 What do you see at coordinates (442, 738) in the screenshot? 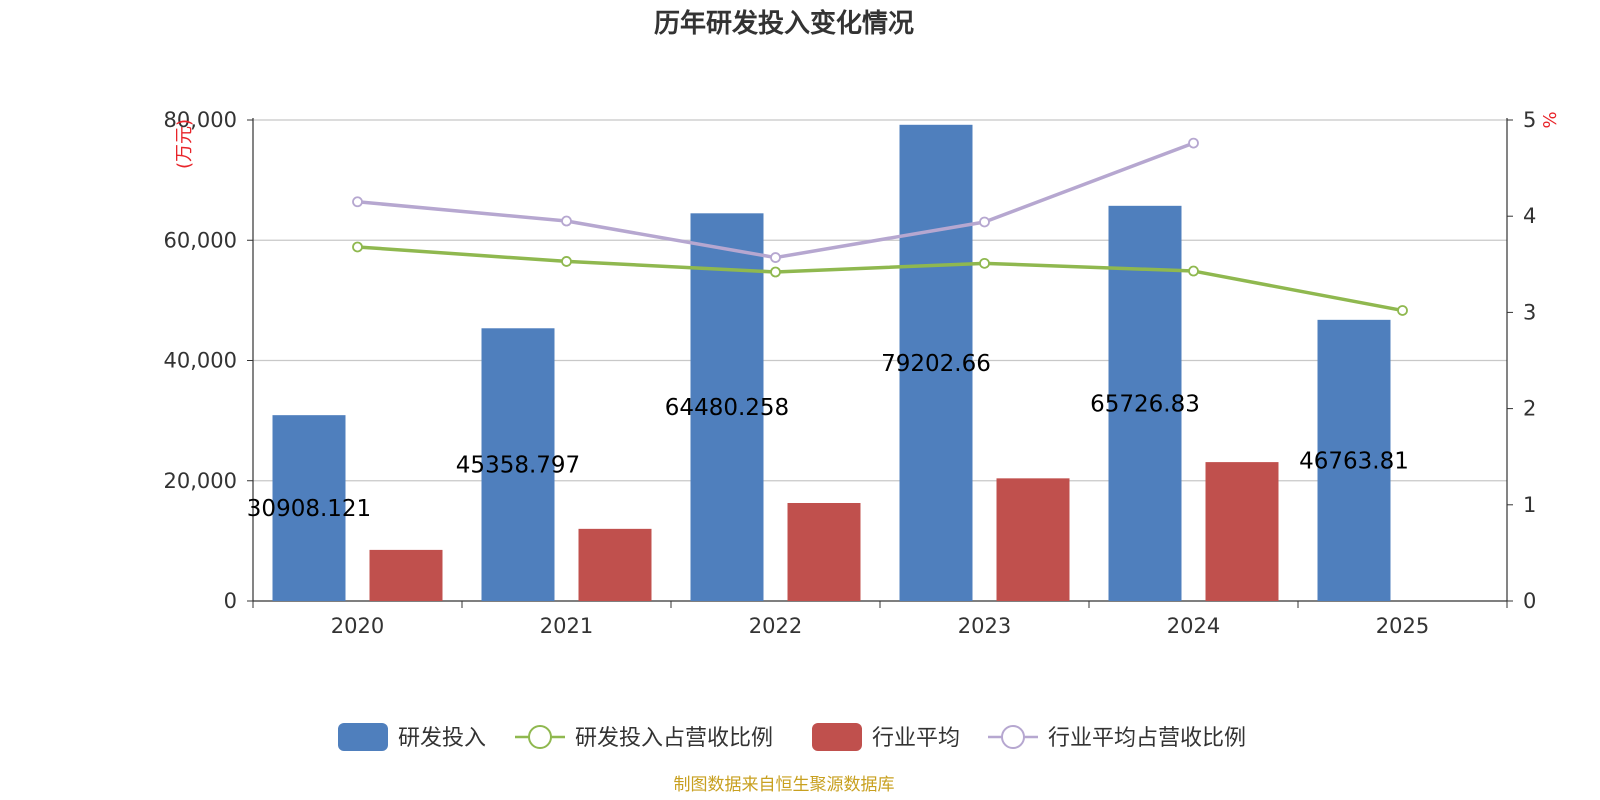
I see `legend-label: 研发投入` at bounding box center [442, 738].